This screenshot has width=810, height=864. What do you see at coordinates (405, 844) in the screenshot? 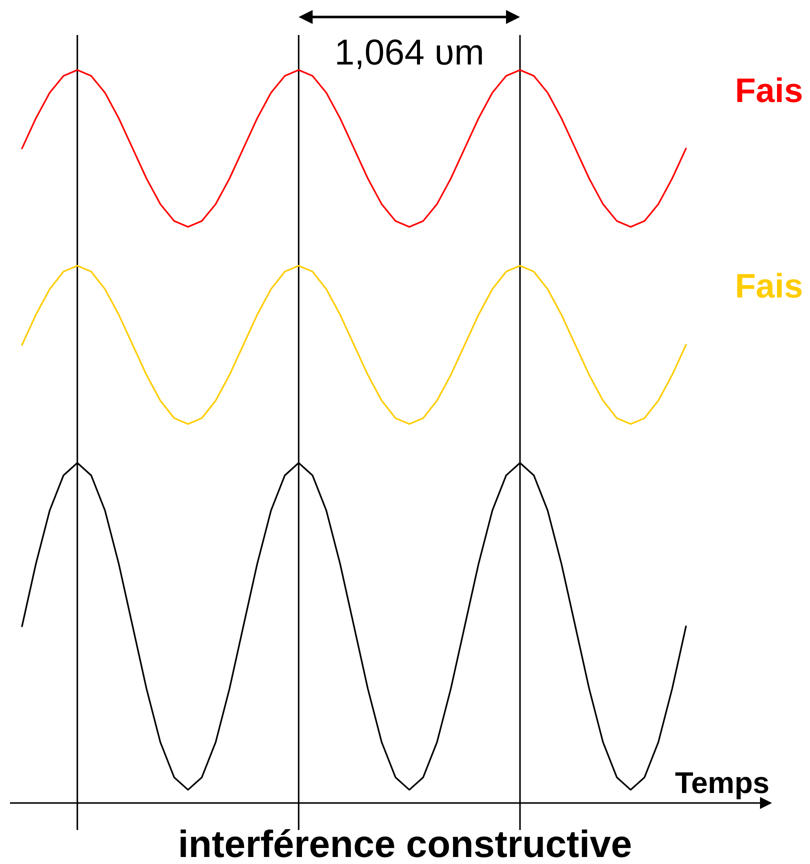
I see `text: interférence constructive` at bounding box center [405, 844].